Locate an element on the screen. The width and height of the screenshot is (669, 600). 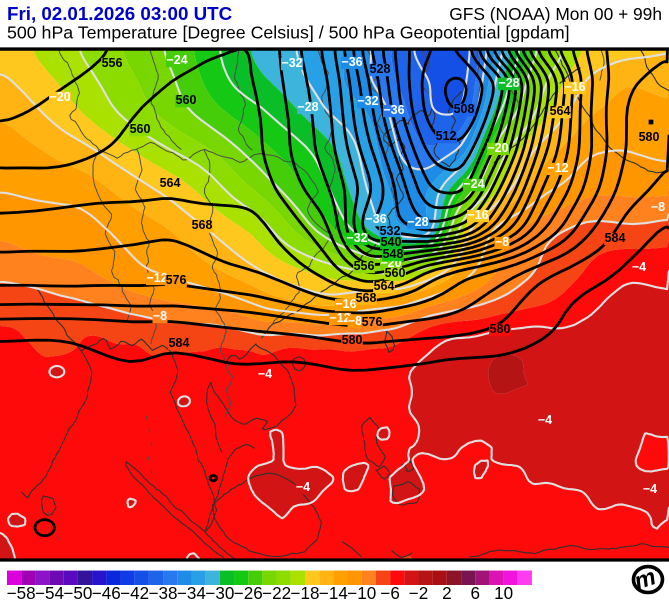
svg-text: 548 is located at coordinates (393, 254).